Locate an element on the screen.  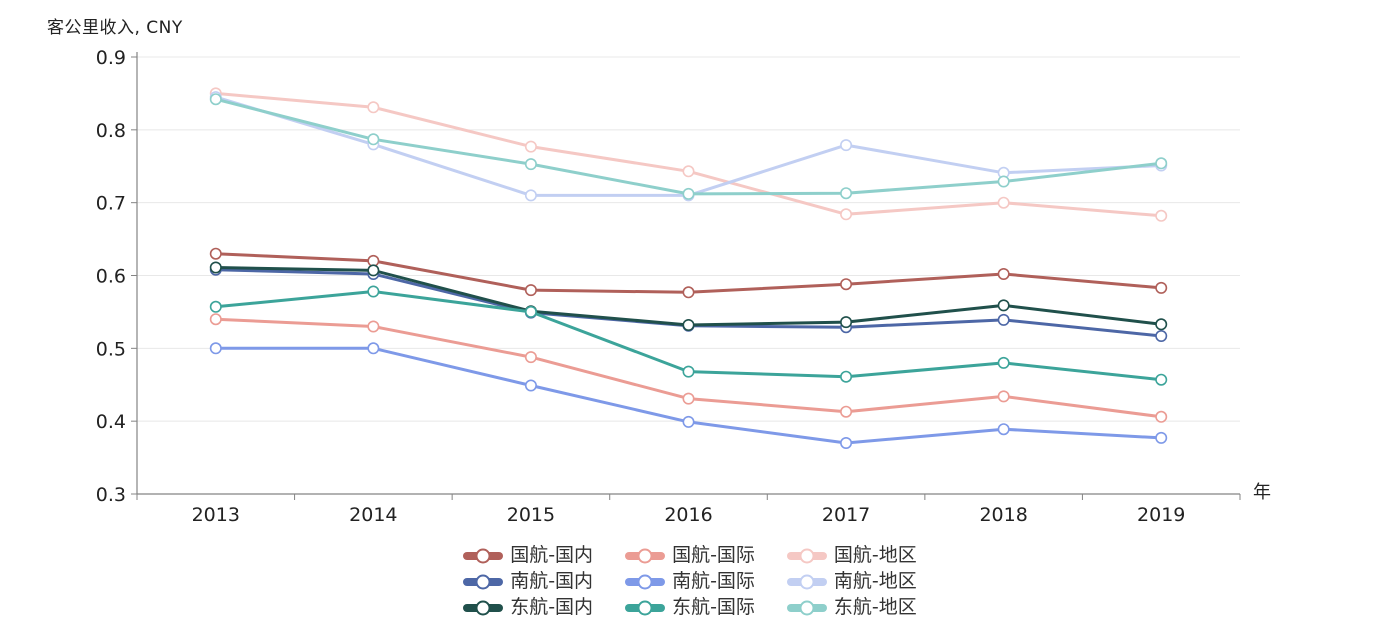
legend-item-南航-国内: 南航-国内 is located at coordinates (528, 581).